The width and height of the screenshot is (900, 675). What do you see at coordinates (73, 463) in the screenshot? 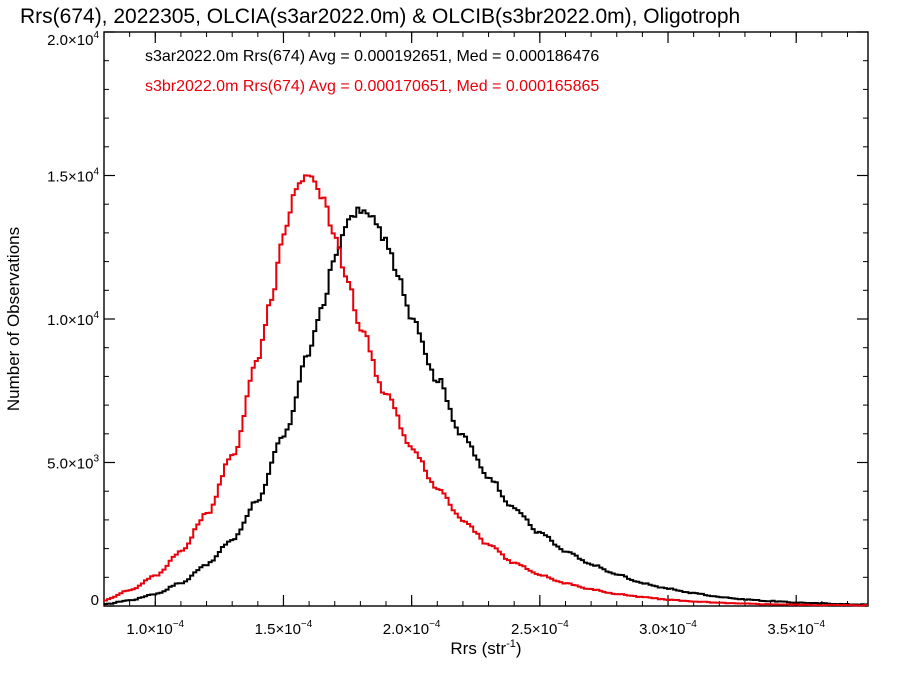
I see `y-tick-label: 5.0×10³` at bounding box center [73, 463].